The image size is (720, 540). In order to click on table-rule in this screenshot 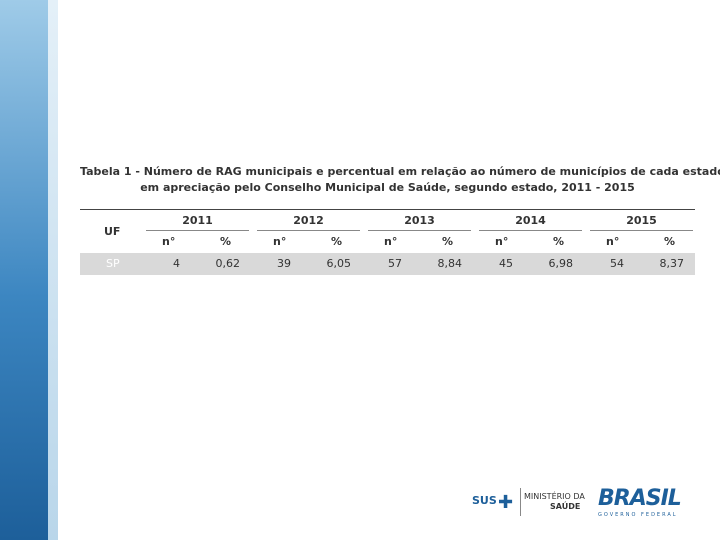, I will do `click(387, 209)`.